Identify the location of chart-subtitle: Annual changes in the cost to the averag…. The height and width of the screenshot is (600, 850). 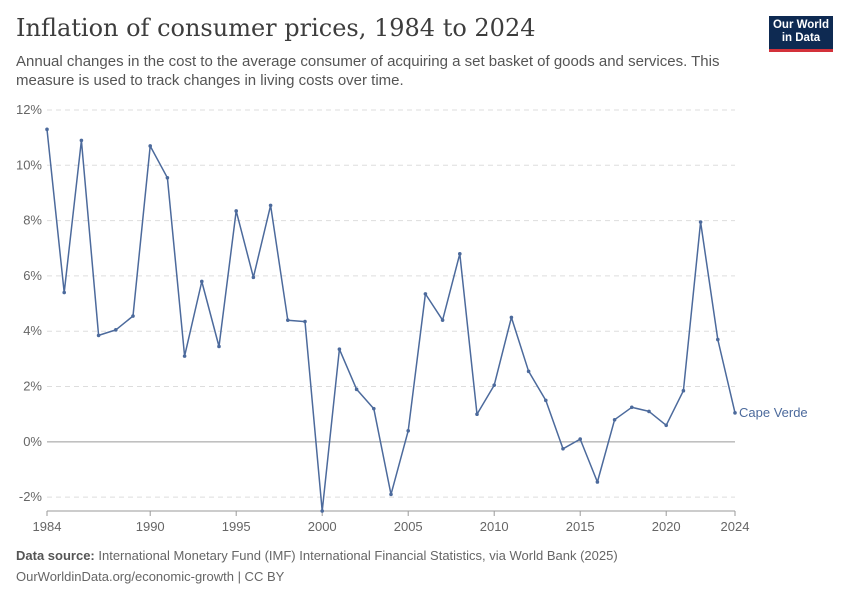
(368, 71).